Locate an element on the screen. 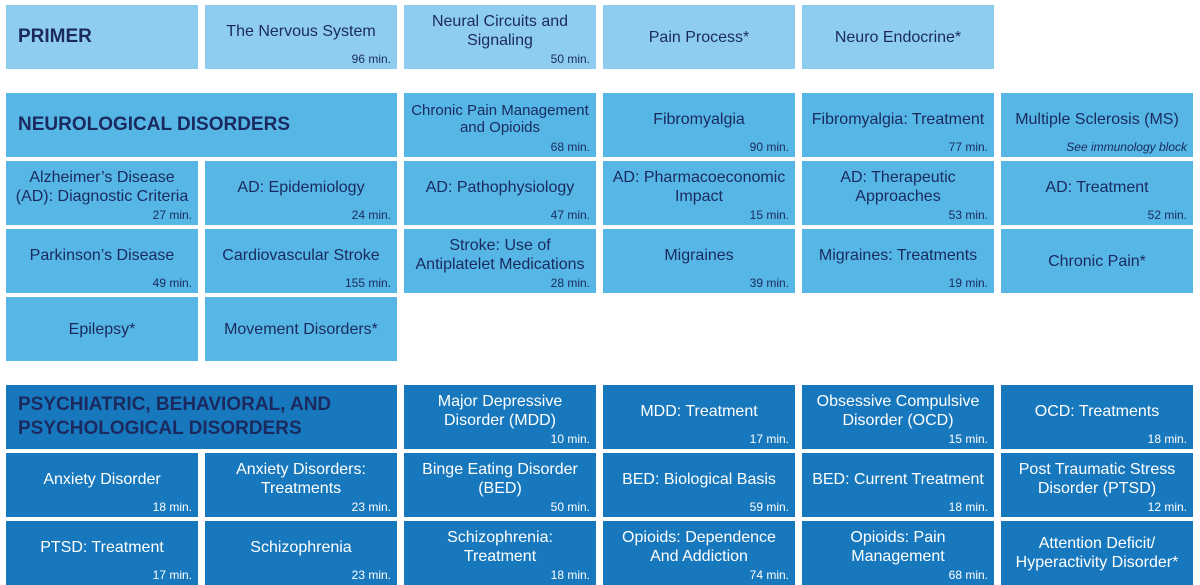  course-duration: 59 min. is located at coordinates (769, 507).